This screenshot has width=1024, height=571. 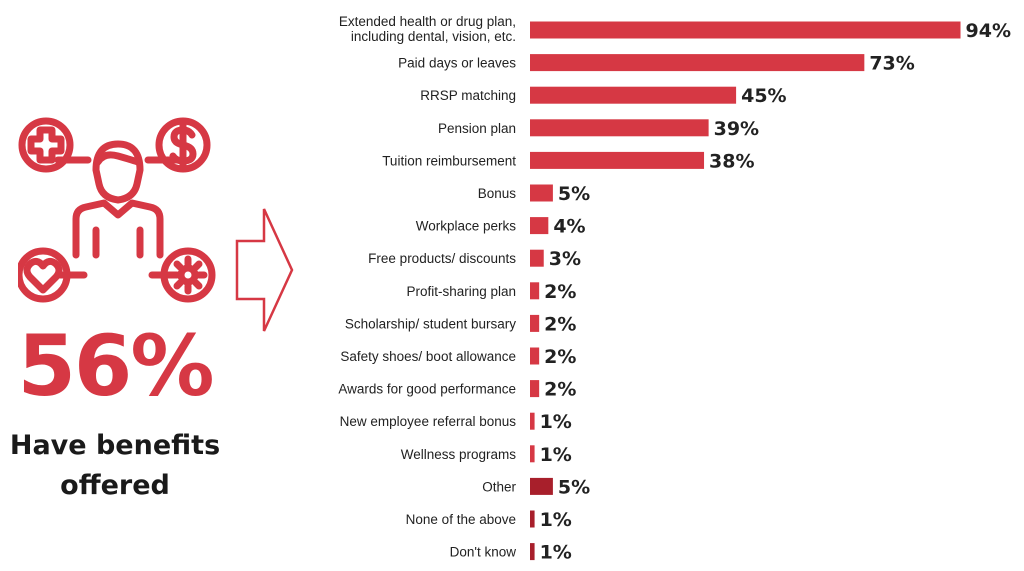 What do you see at coordinates (44, 275) in the screenshot?
I see `heart-icon` at bounding box center [44, 275].